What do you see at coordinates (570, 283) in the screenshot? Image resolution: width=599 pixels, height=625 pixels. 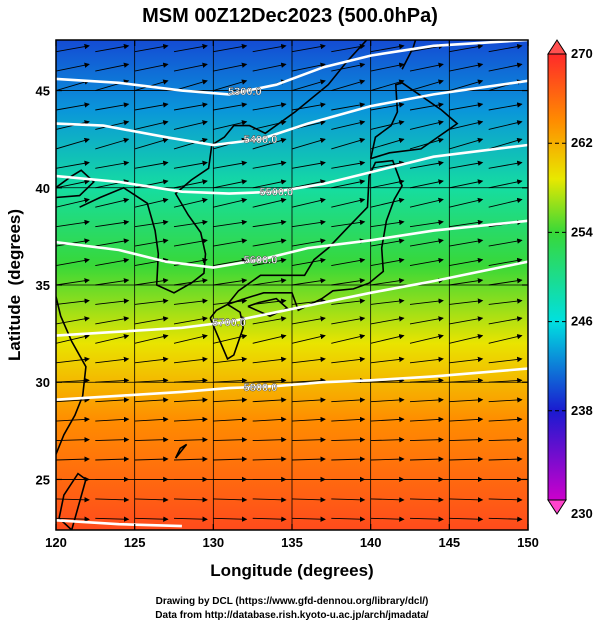 I see `colorbar-ticks: 270 262 254 246 238 230` at bounding box center [570, 283].